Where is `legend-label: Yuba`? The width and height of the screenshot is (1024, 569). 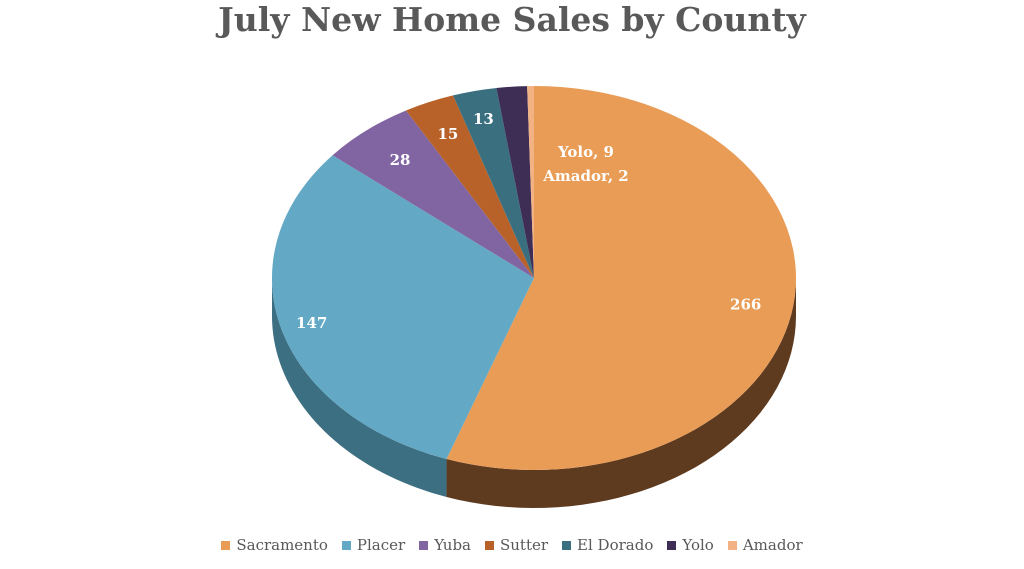
legend-label: Yuba is located at coordinates (452, 545).